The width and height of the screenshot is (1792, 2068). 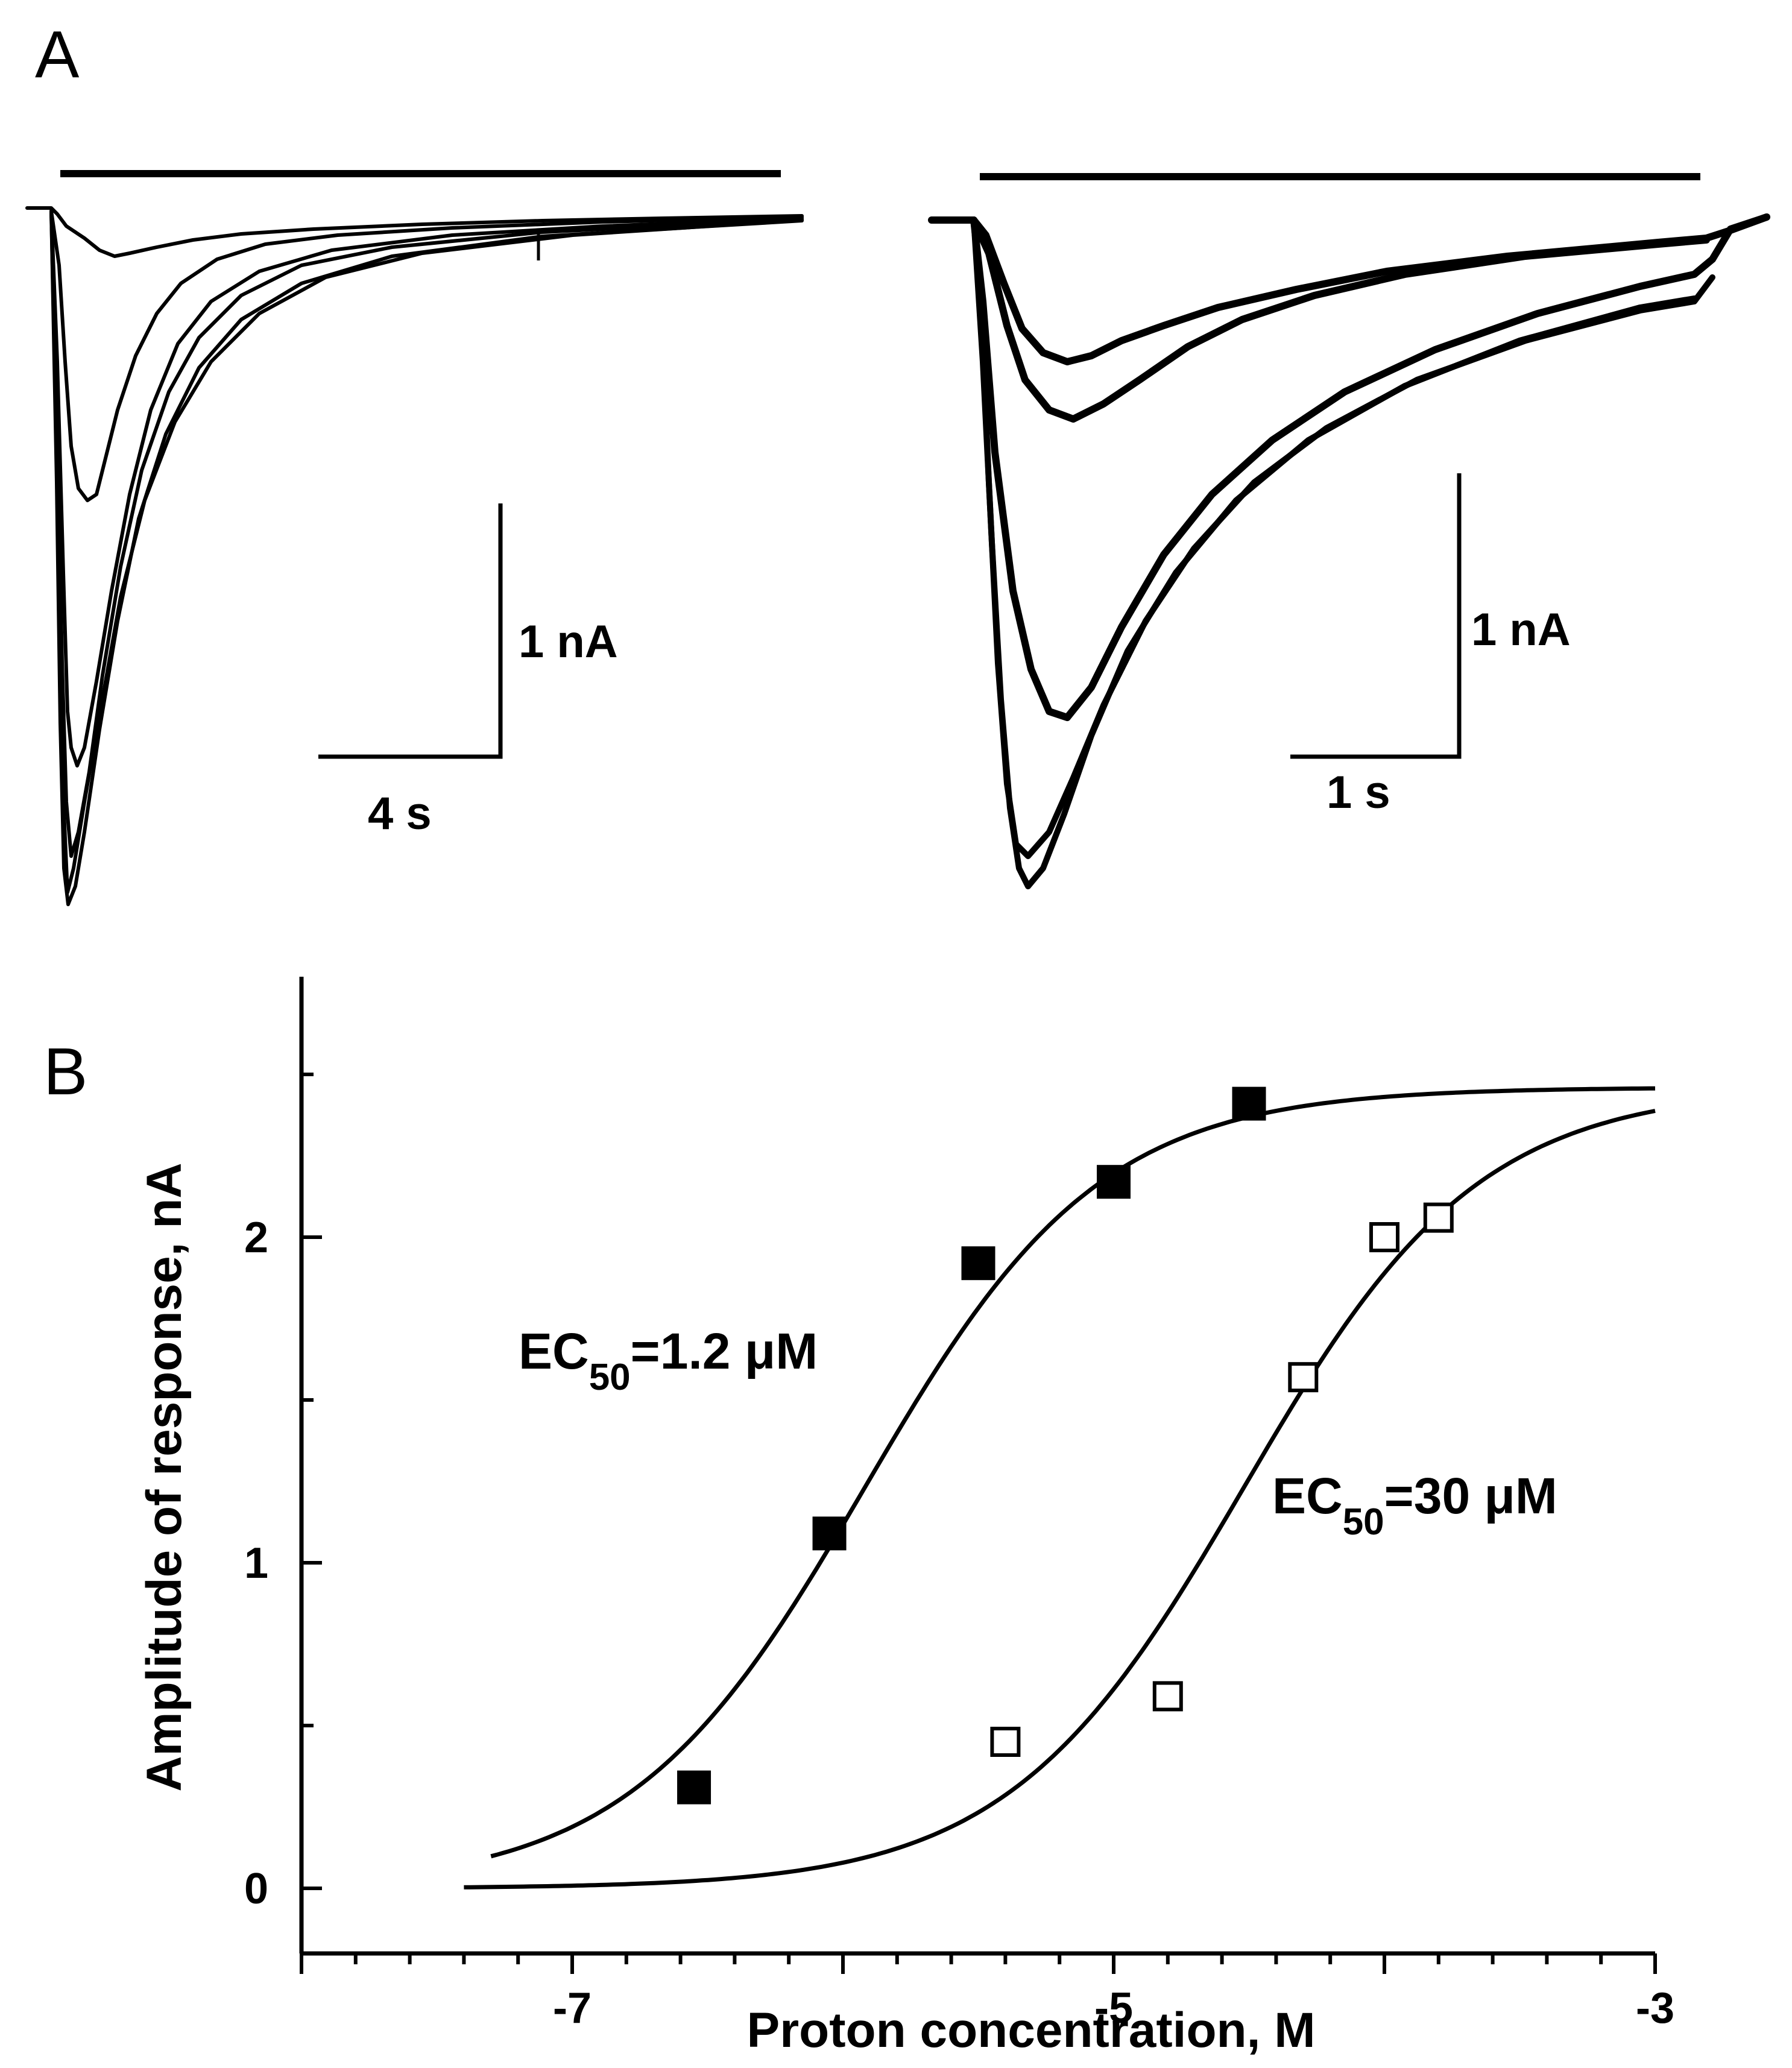 I want to click on x-tick-labels: -7 -5 -3, so click(x=1113, y=2008).